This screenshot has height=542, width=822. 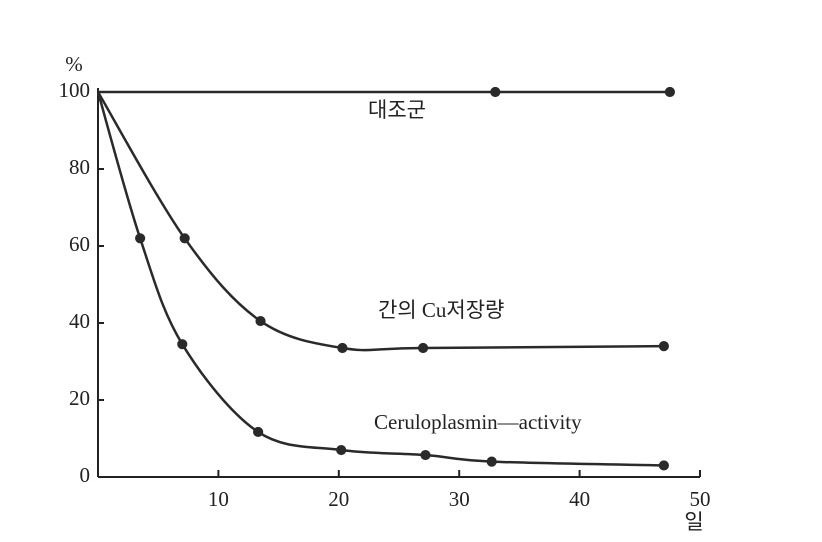 I want to click on y-tick-label: 40, so click(x=79, y=321).